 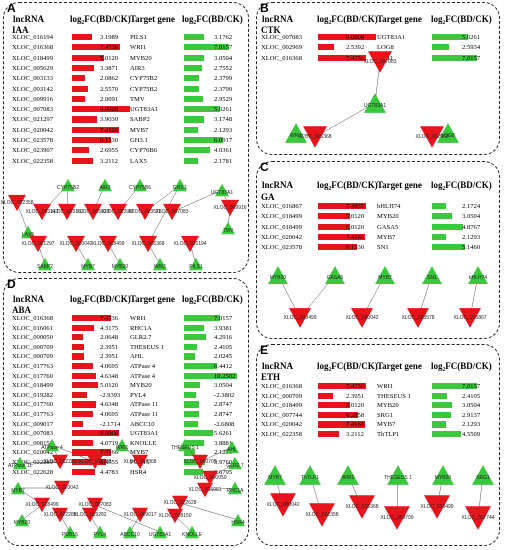 I want to click on lnc-node-label: XLOC_000709, so click(x=396, y=518).